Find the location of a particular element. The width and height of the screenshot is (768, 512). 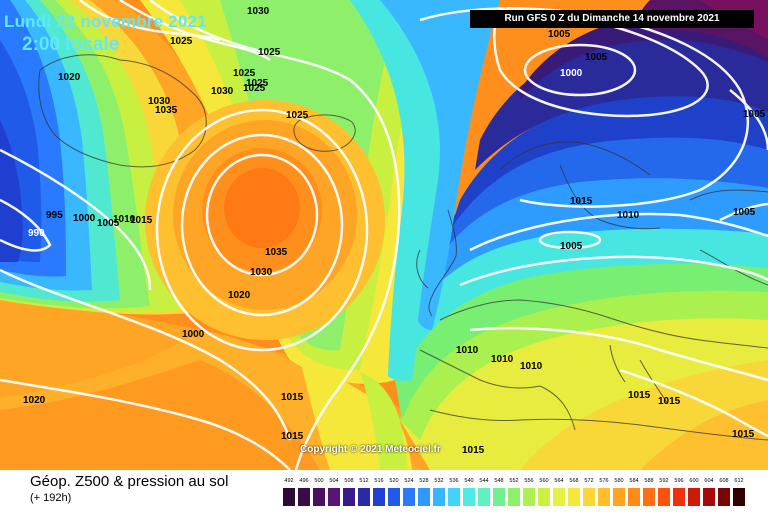

legend-value-label: 612 is located at coordinates (739, 481).